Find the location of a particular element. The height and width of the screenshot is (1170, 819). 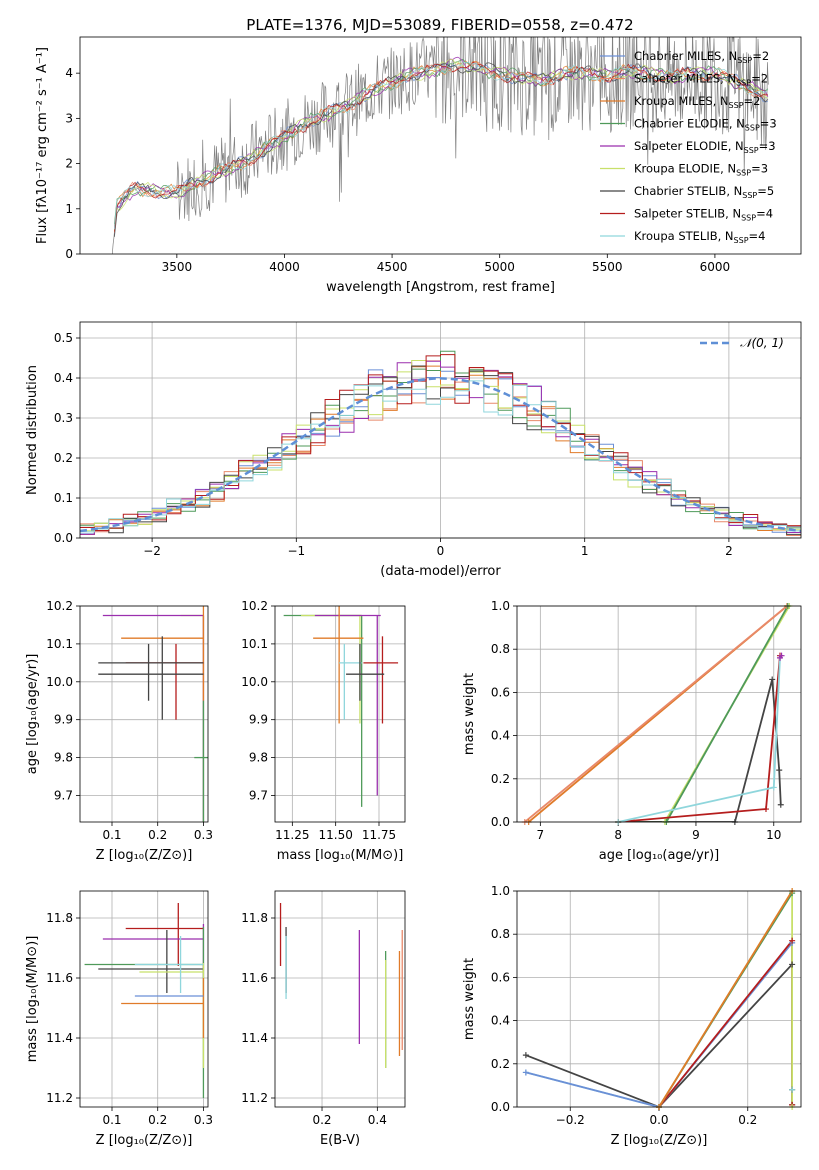

legend-entry-label: Chabrier MILES, NSSP=2 is located at coordinates (701, 57).